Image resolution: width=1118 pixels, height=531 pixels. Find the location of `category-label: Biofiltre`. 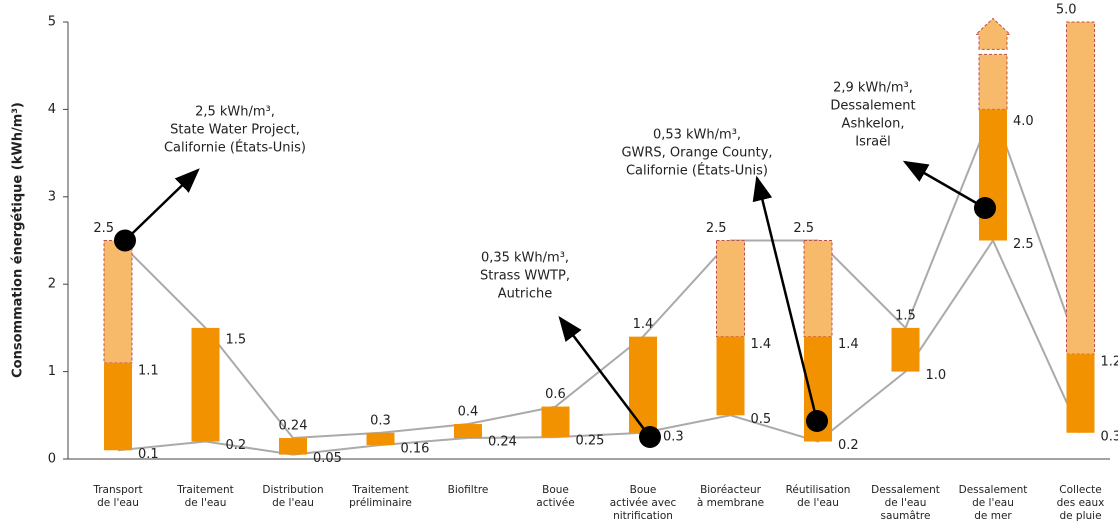

category-label: Biofiltre is located at coordinates (468, 490).